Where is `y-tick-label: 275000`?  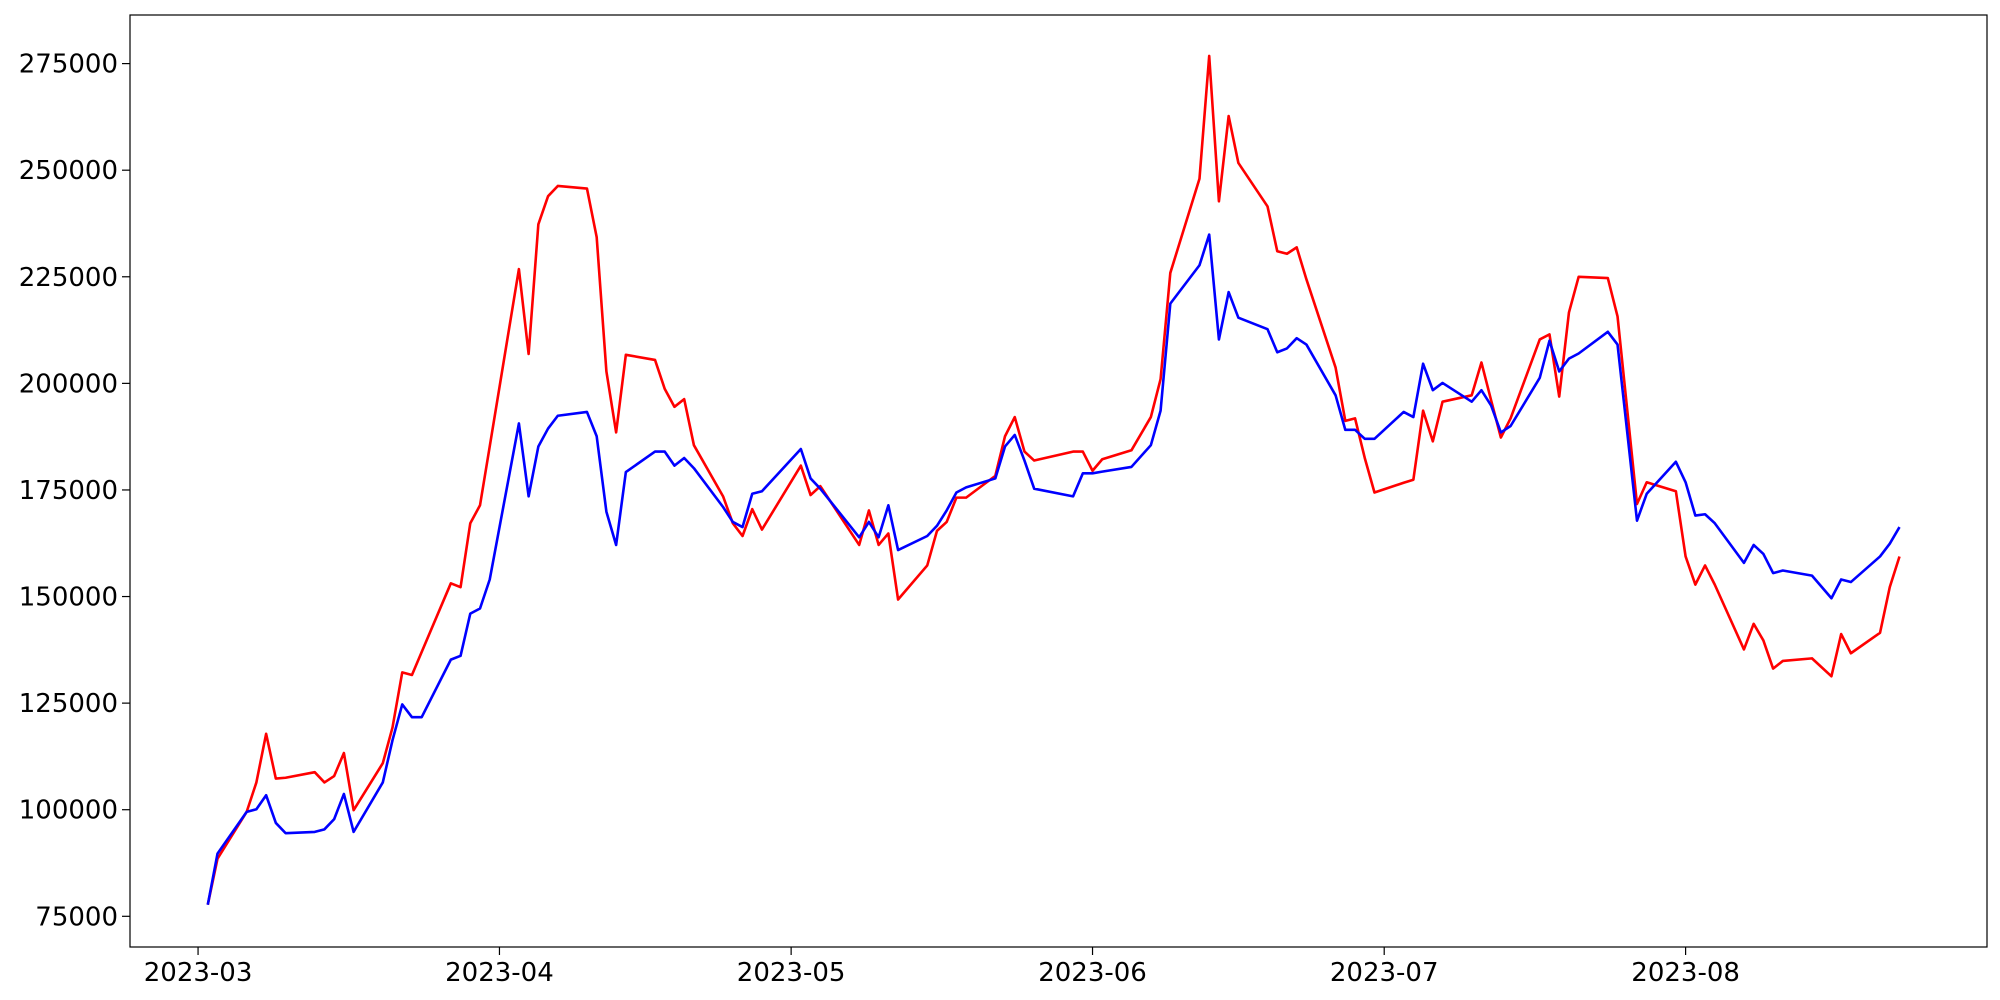 y-tick-label: 275000 is located at coordinates (68, 65).